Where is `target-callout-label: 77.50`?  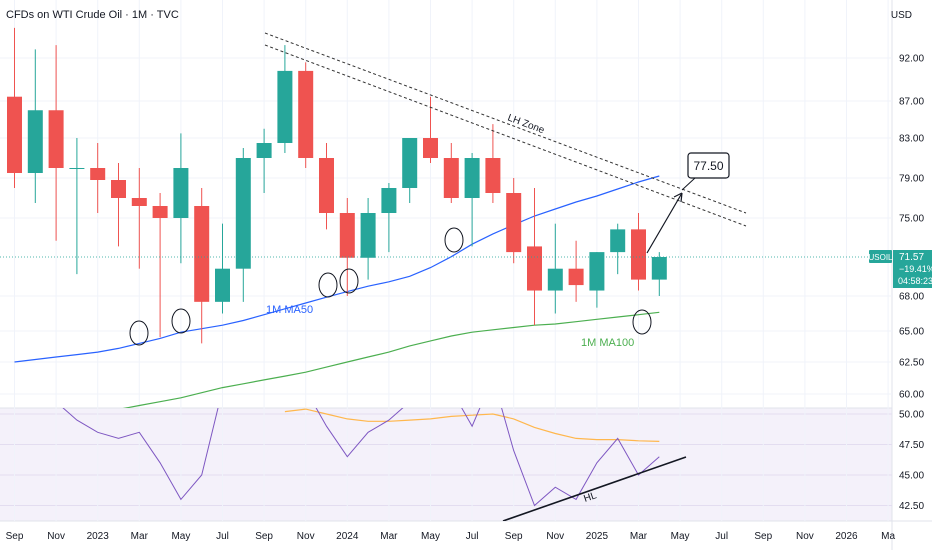
target-callout-label: 77.50 is located at coordinates (708, 166).